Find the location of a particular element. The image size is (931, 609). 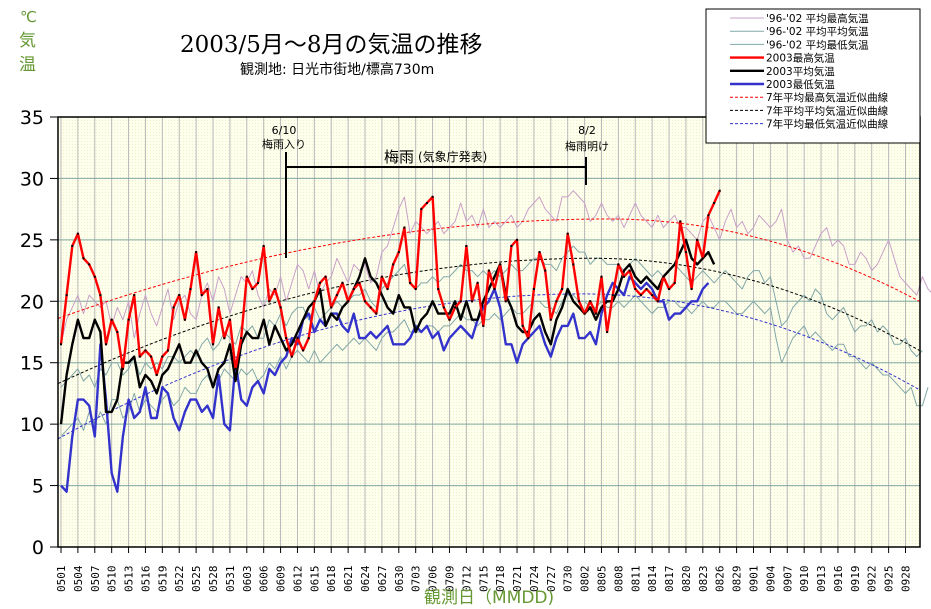

legend-label: 7年平均最低気温近似曲線 is located at coordinates (827, 124).